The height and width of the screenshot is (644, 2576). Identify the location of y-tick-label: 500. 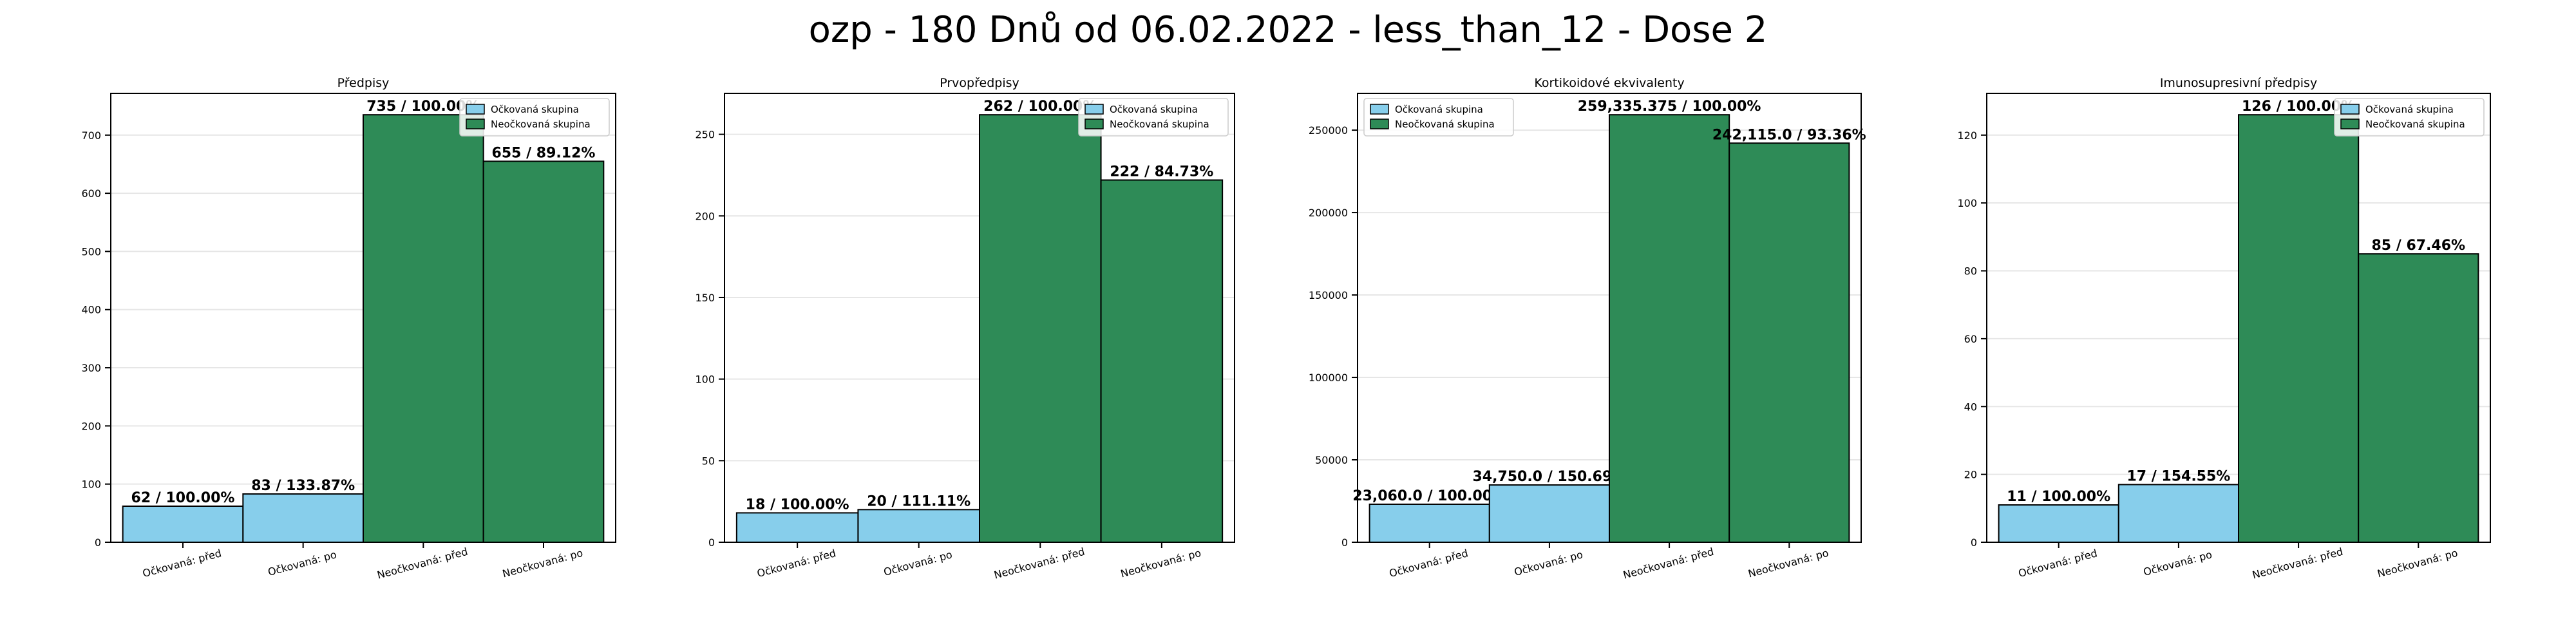
(91, 251).